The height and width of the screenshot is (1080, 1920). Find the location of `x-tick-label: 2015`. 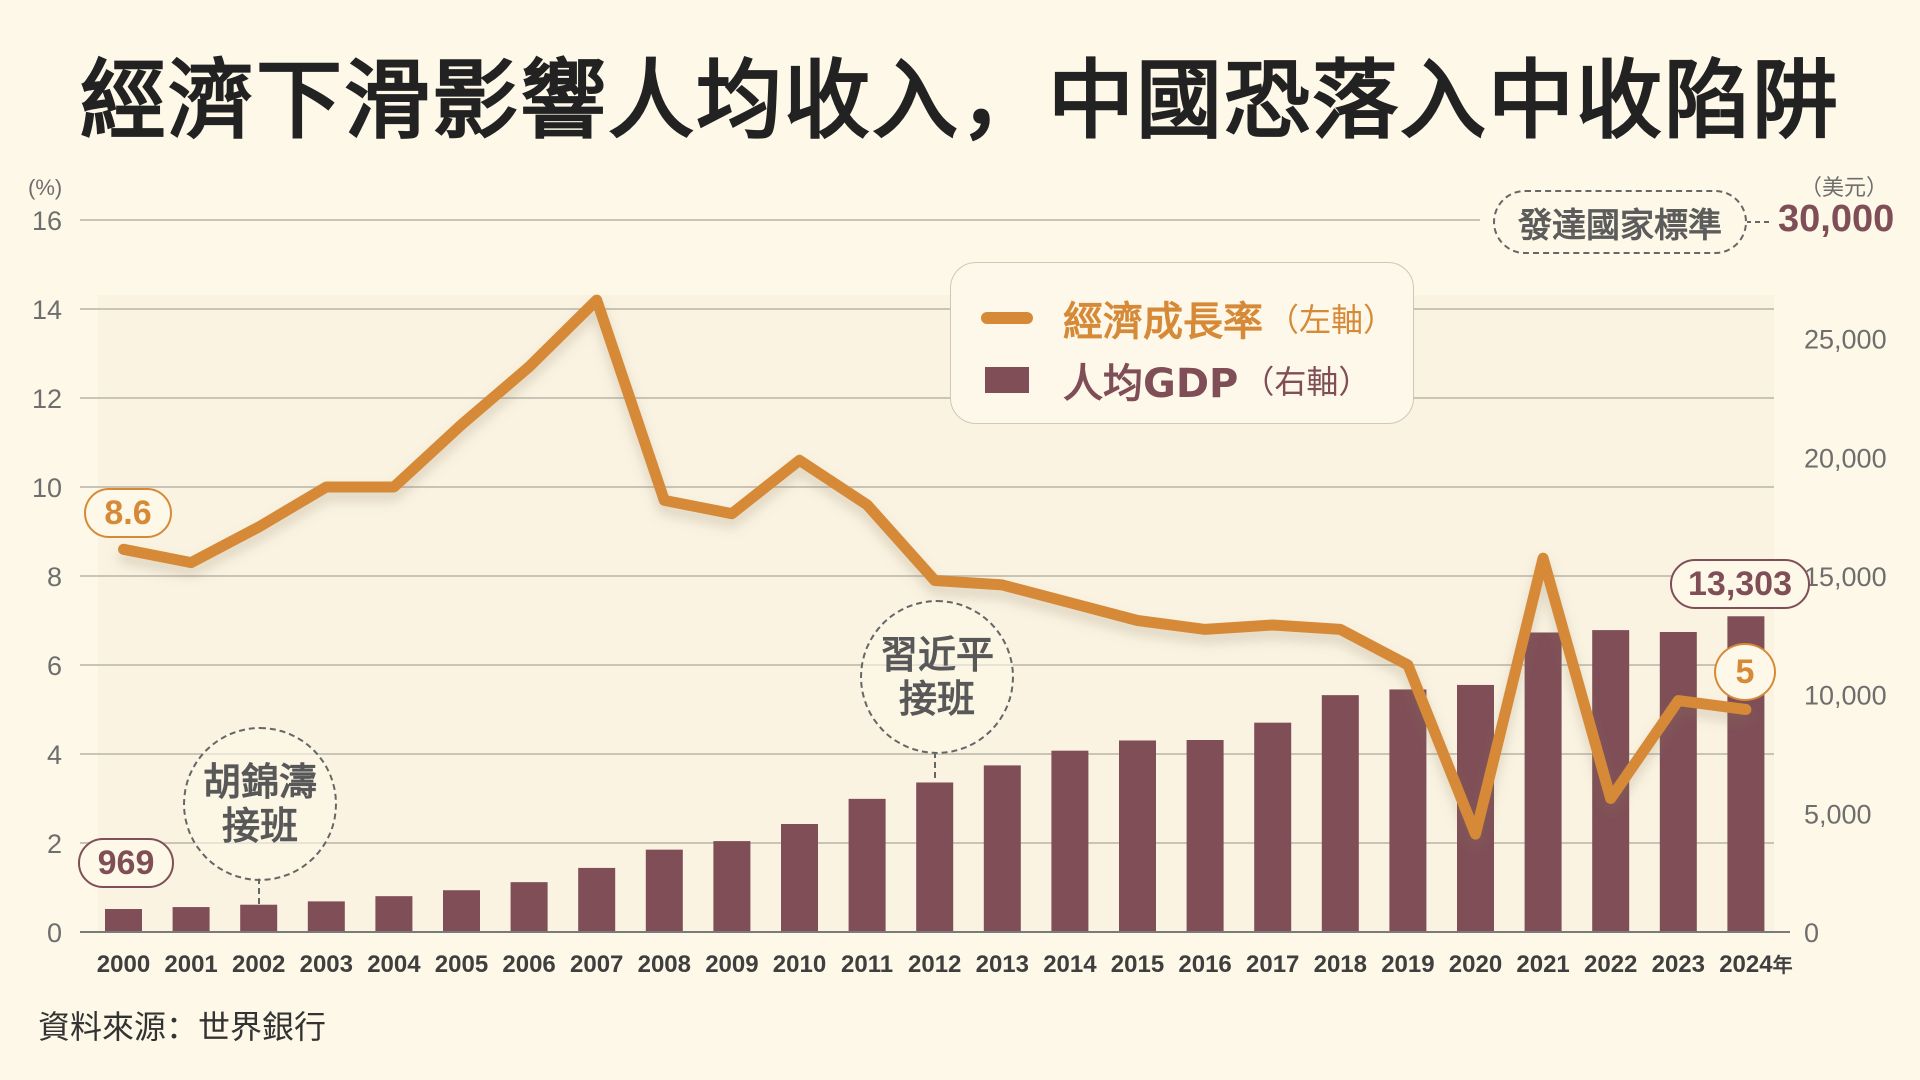

x-tick-label: 2015 is located at coordinates (1137, 964).